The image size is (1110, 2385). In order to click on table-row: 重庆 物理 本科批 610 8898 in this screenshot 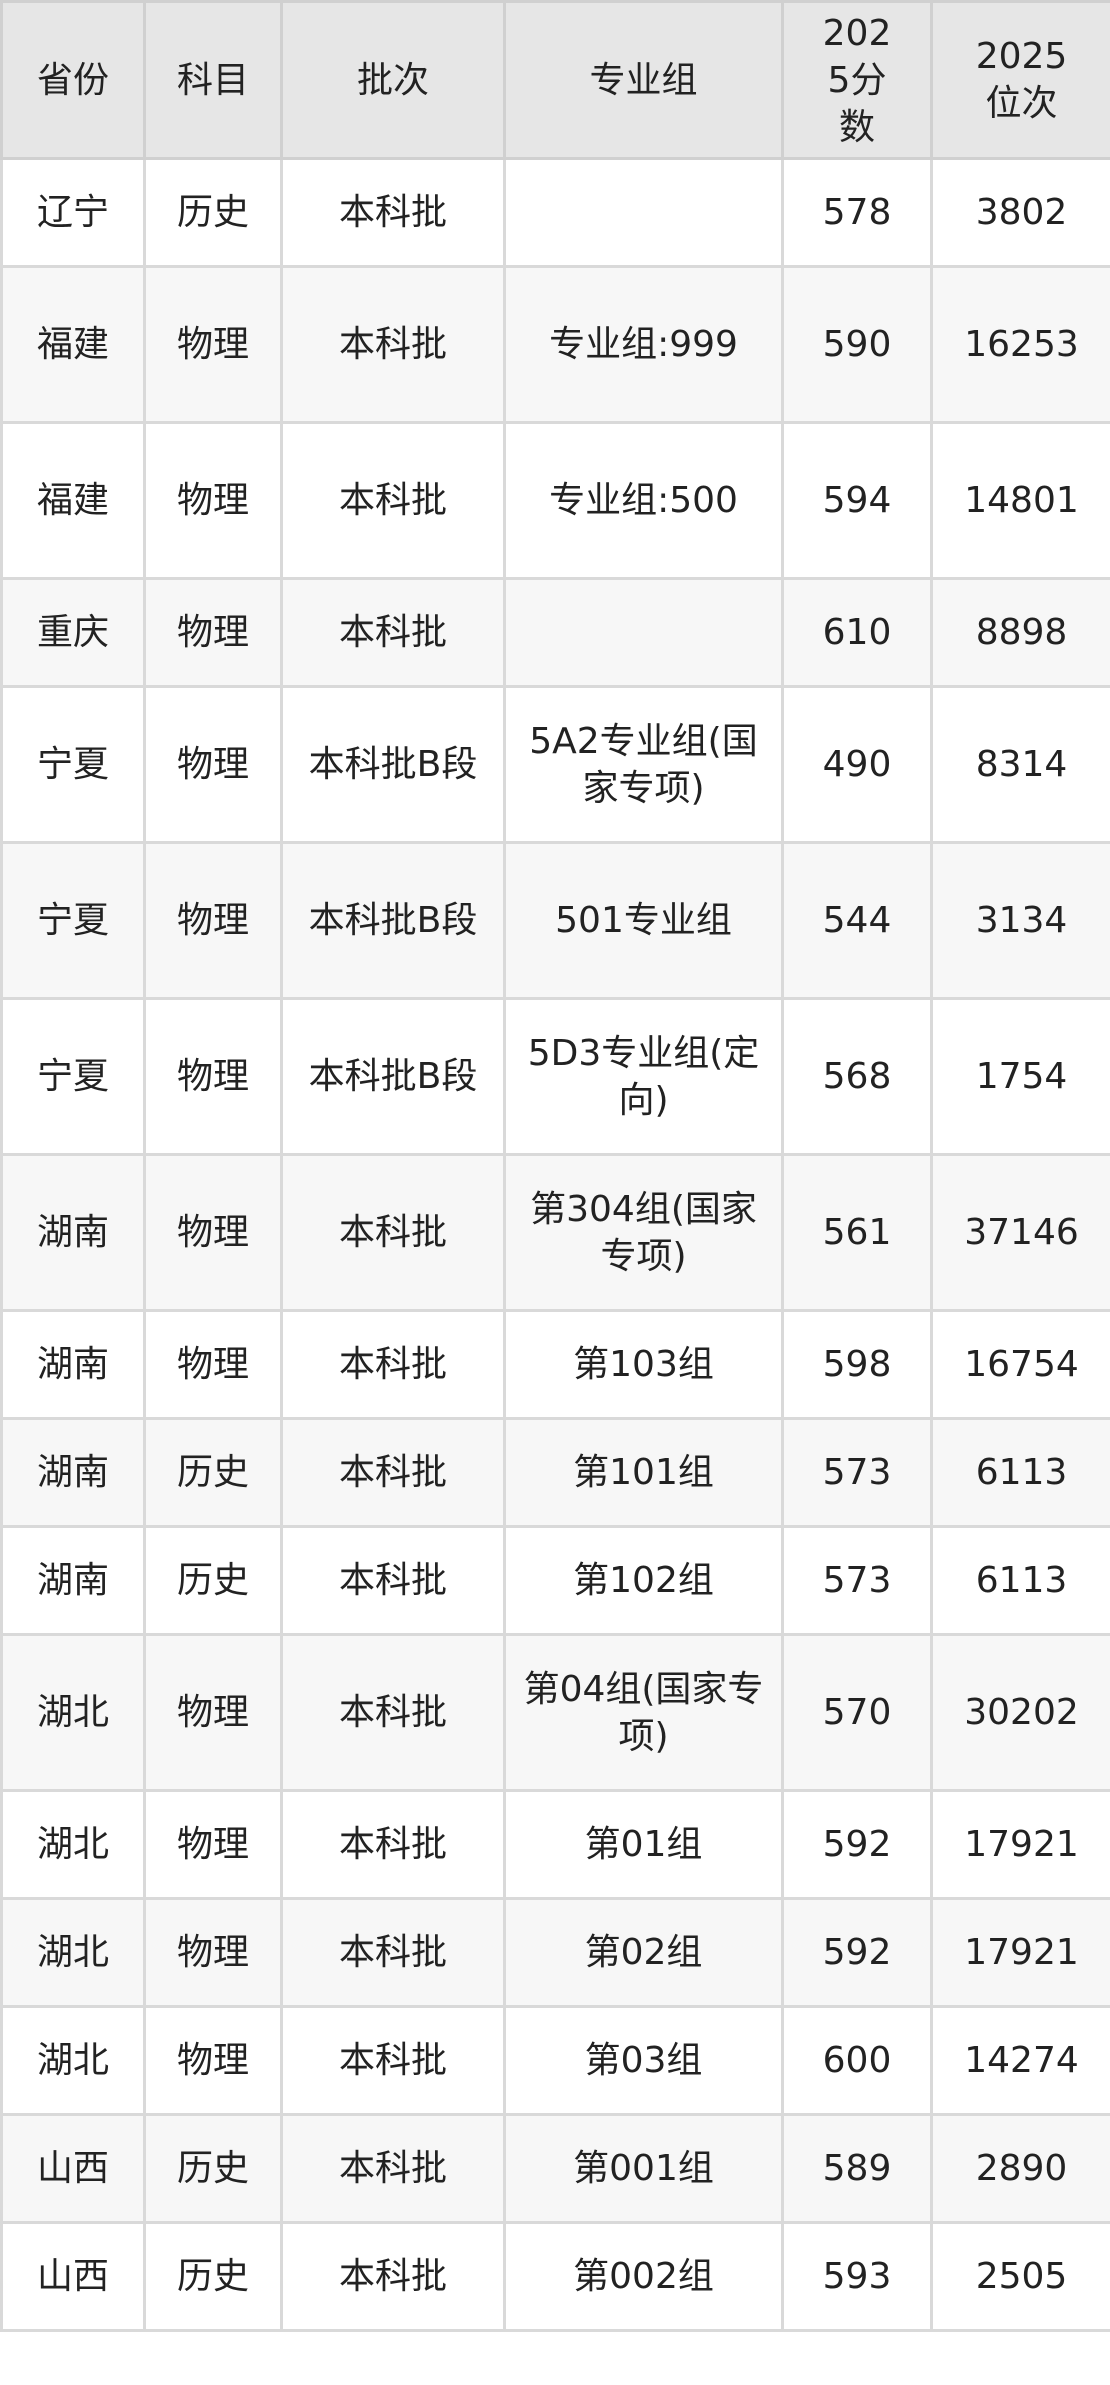, I will do `click(555, 632)`.